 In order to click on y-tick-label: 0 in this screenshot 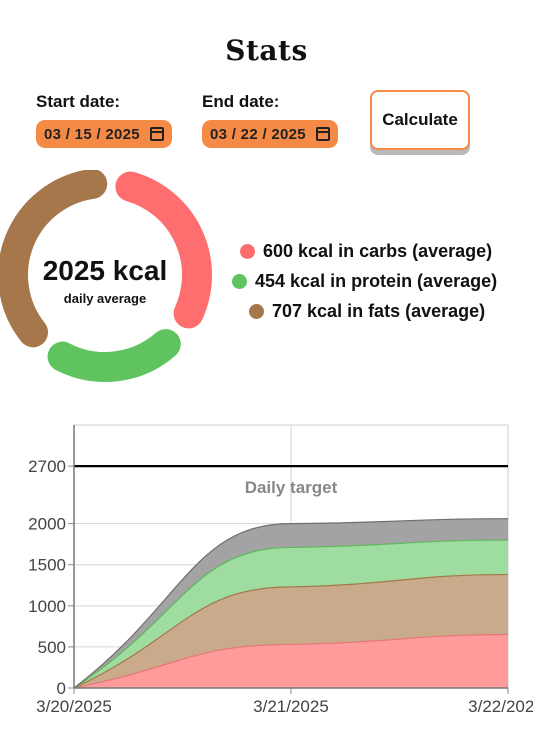, I will do `click(61, 688)`.